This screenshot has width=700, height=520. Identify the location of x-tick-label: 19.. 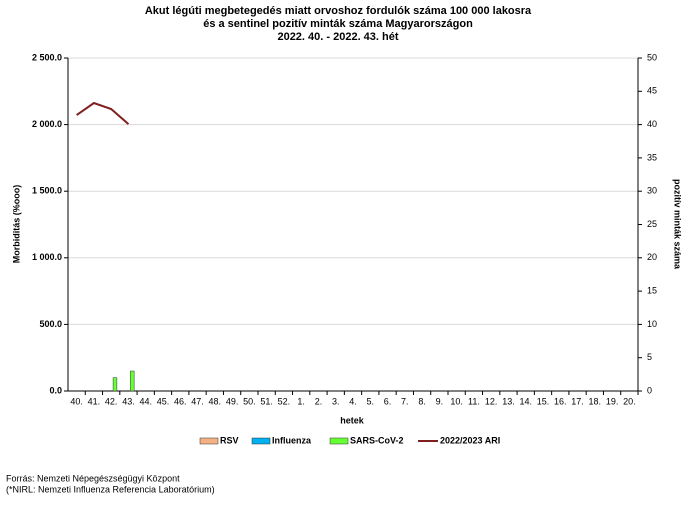
(612, 401).